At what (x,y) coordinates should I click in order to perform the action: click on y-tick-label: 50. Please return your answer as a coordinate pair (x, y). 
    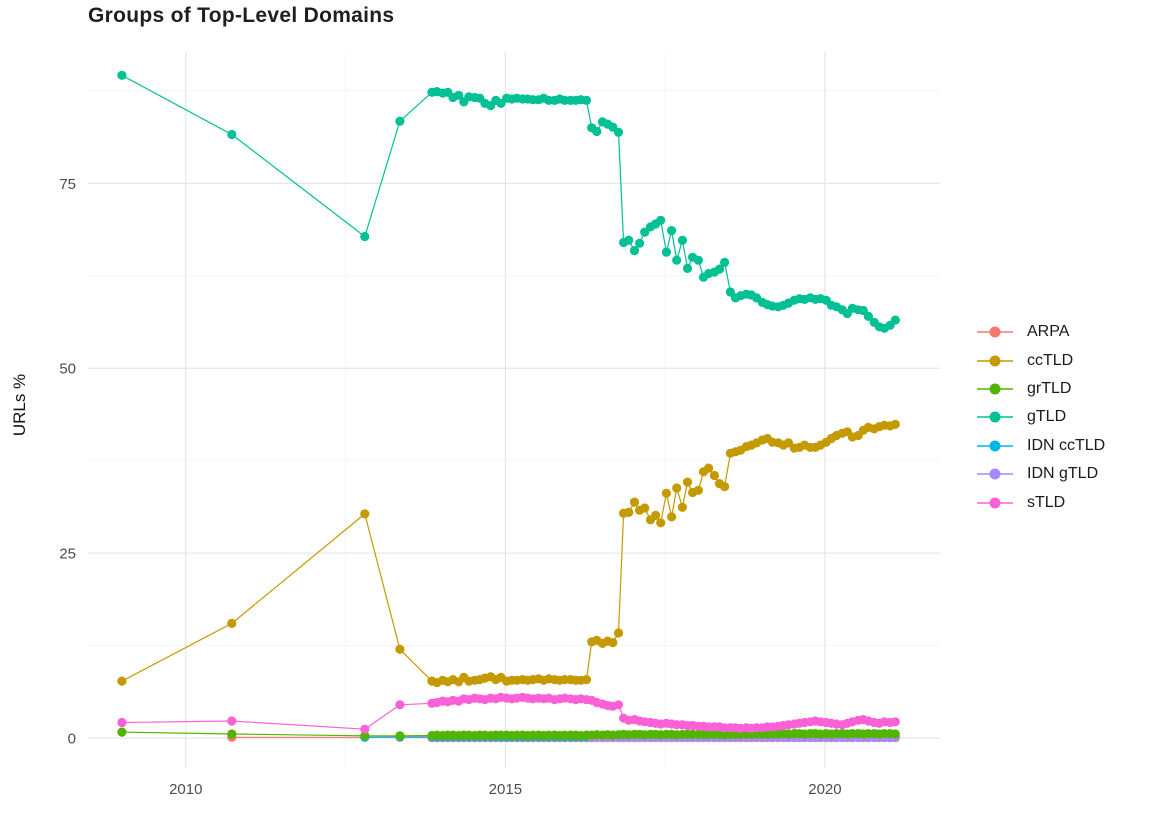
    Looking at the image, I should click on (67, 369).